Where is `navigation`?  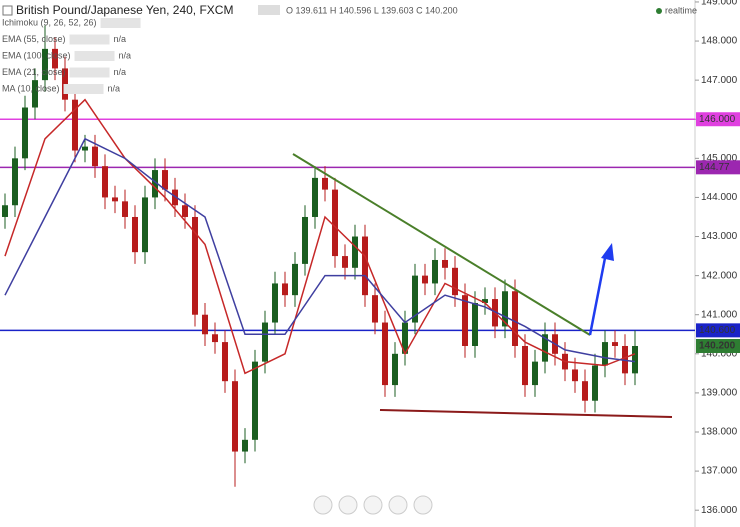 navigation is located at coordinates (373, 505).